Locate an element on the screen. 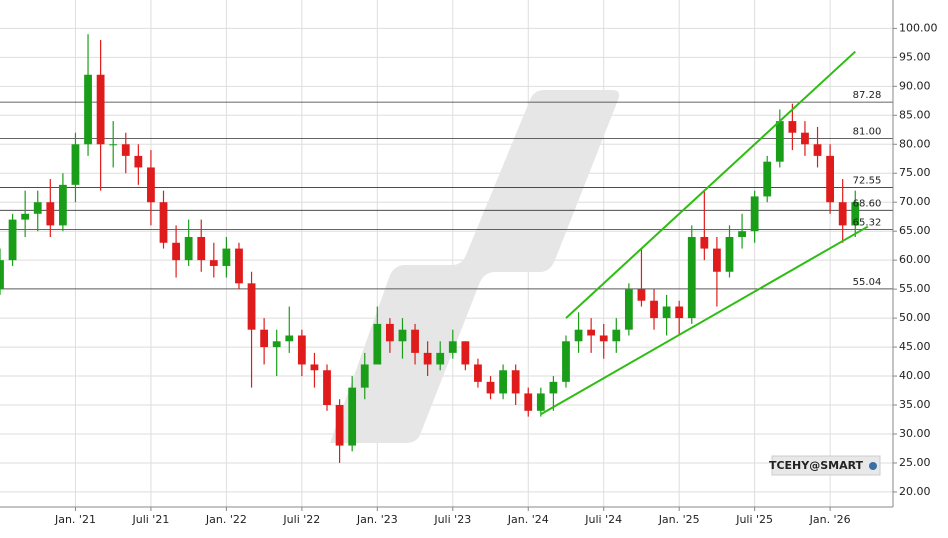  level-label: 72.55 is located at coordinates (867, 180).